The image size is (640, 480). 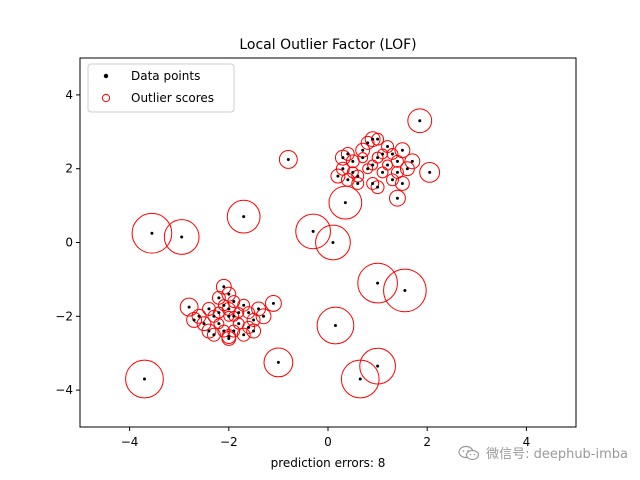 What do you see at coordinates (557, 454) in the screenshot?
I see `watermark-text: 微信号: deephub-imba` at bounding box center [557, 454].